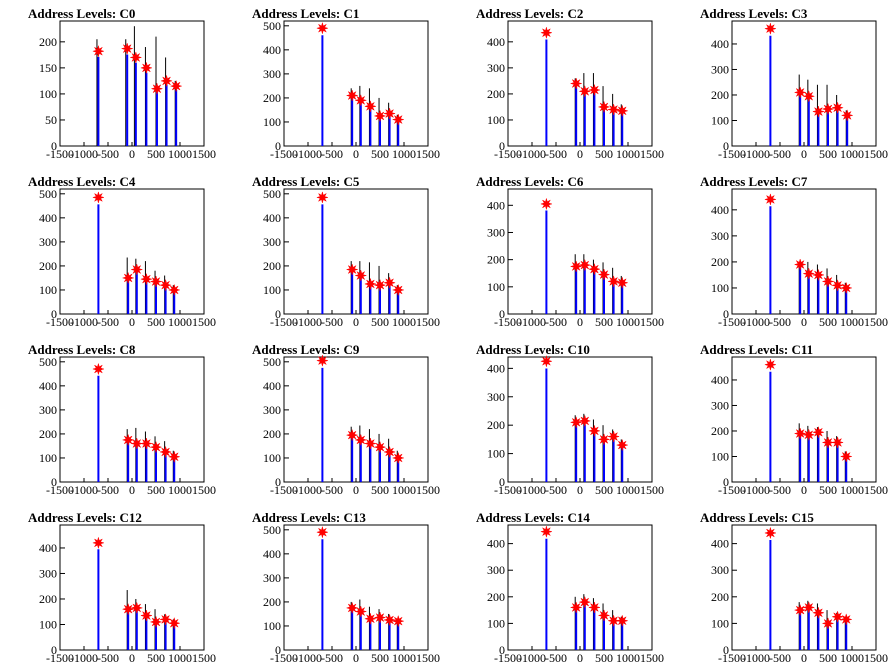 The width and height of the screenshot is (896, 672). Describe the element at coordinates (533, 349) in the screenshot. I see `panel-title: Address Levels: C10` at that location.